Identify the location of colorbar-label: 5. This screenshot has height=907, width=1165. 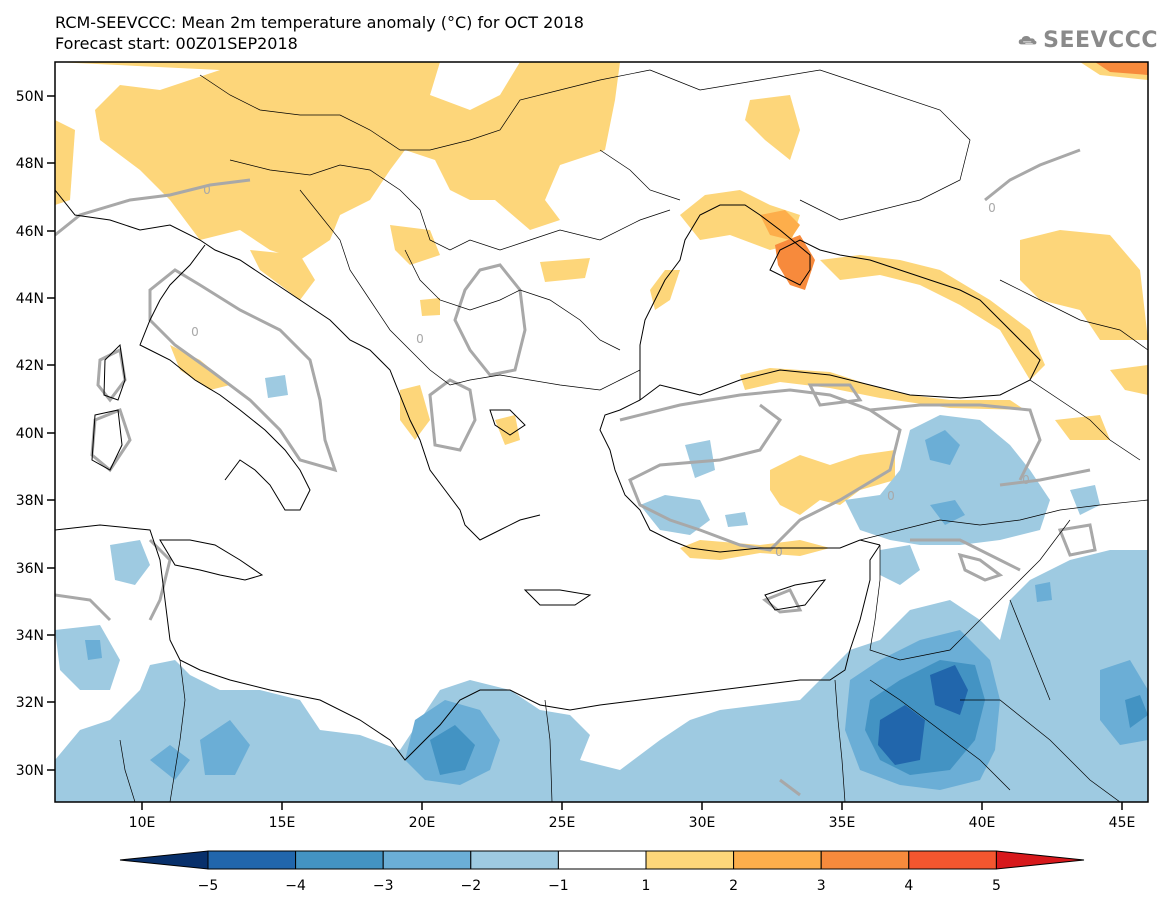
(996, 886).